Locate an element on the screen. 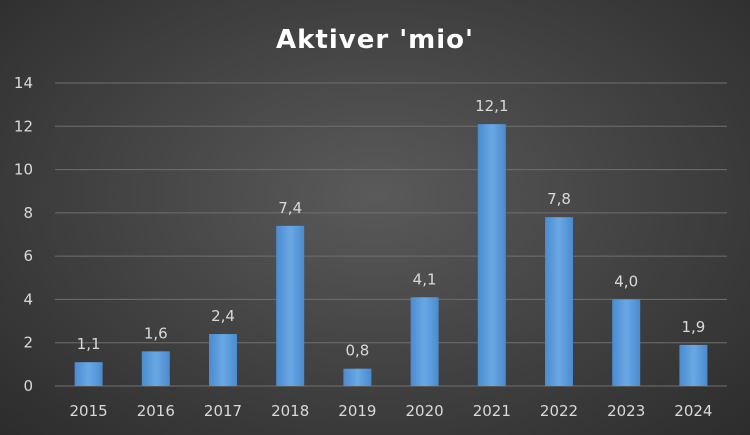 This screenshot has width=750, height=435. y-tick-label: 0 is located at coordinates (28, 386).